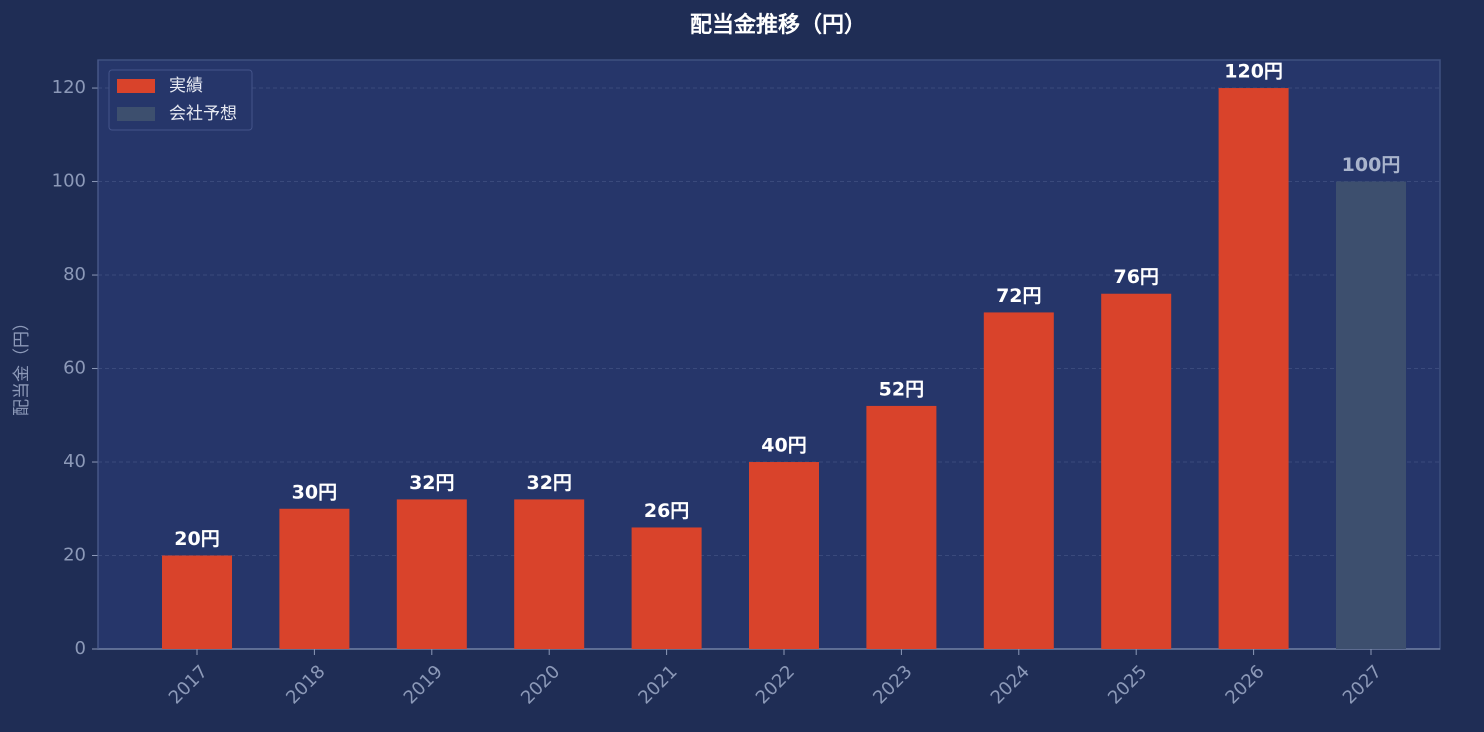 Image resolution: width=1484 pixels, height=732 pixels. I want to click on y-tick-label: 120, so click(69, 87).